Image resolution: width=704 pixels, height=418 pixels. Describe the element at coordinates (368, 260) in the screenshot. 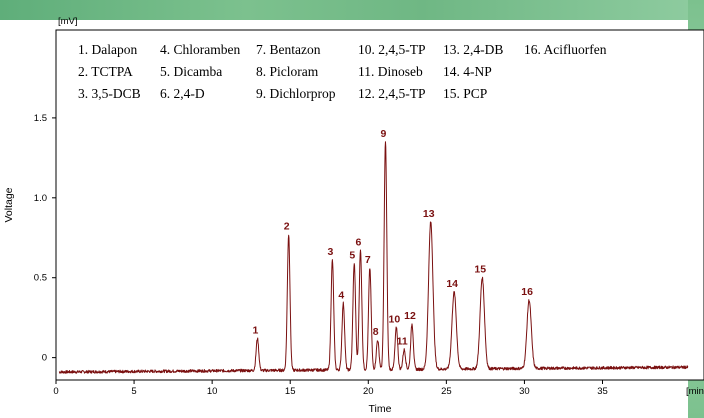

I see `peak-label: 7` at that location.